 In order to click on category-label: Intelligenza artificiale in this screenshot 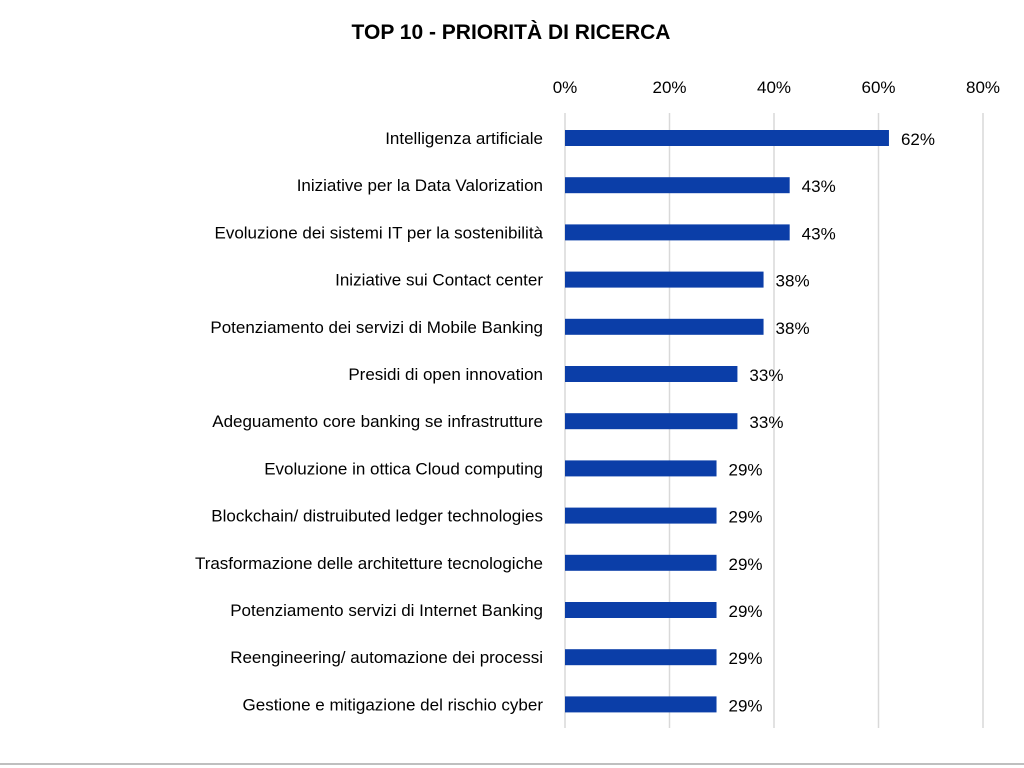, I will do `click(464, 138)`.